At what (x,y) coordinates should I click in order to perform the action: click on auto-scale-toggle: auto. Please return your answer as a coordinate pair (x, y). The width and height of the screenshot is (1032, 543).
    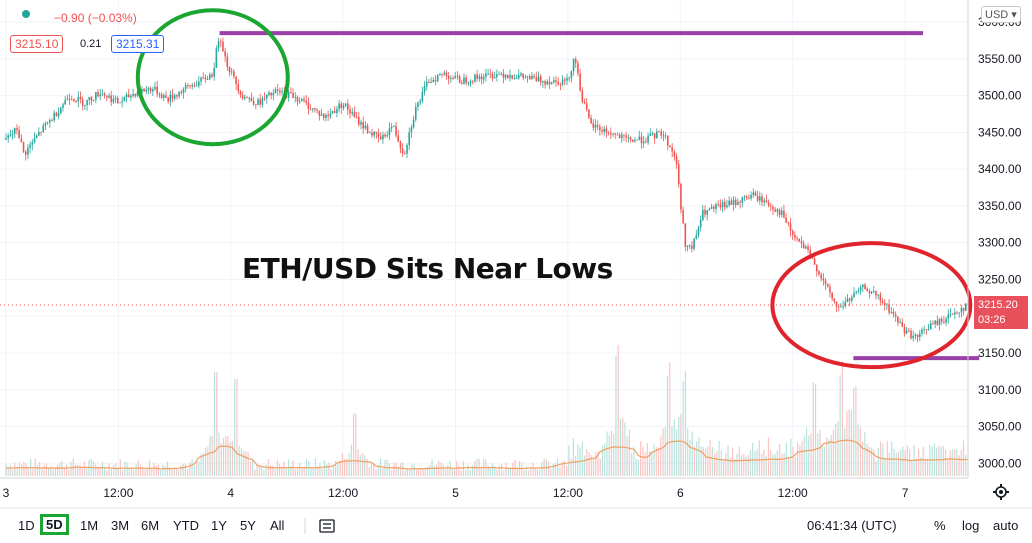
    Looking at the image, I should click on (1006, 525).